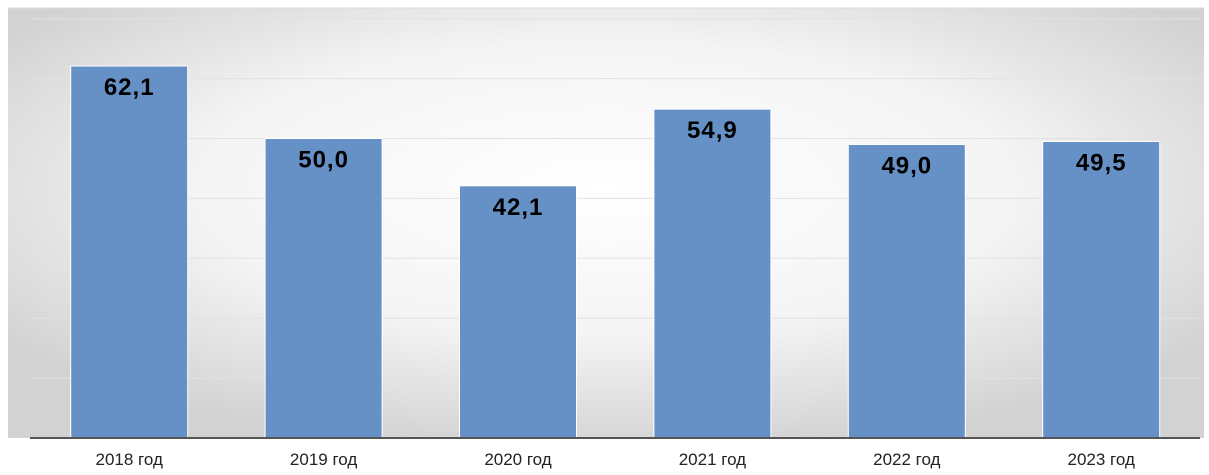 This screenshot has height=475, width=1209. What do you see at coordinates (906, 459) in the screenshot?
I see `x-tick-label: 2022 год` at bounding box center [906, 459].